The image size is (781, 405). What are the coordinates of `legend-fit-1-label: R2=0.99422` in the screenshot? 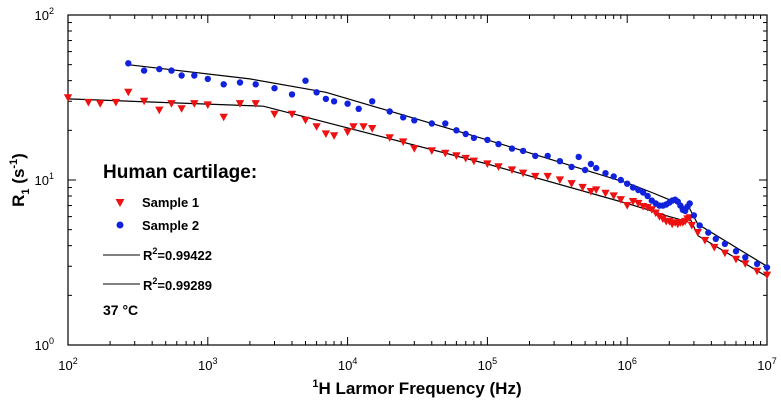 It's located at (177, 254).